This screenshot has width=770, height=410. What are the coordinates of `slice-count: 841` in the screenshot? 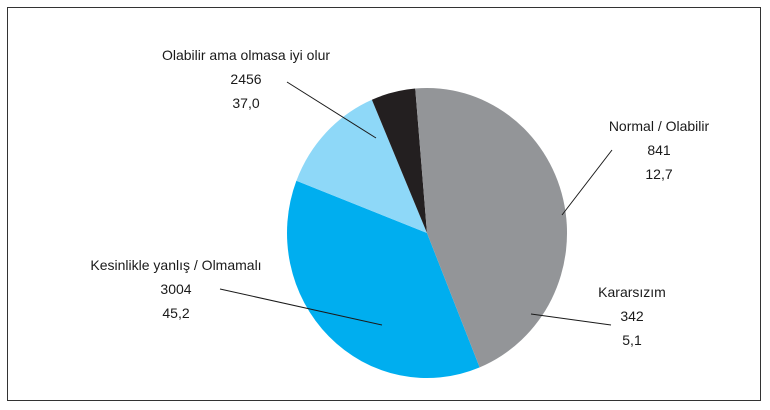 It's located at (659, 150).